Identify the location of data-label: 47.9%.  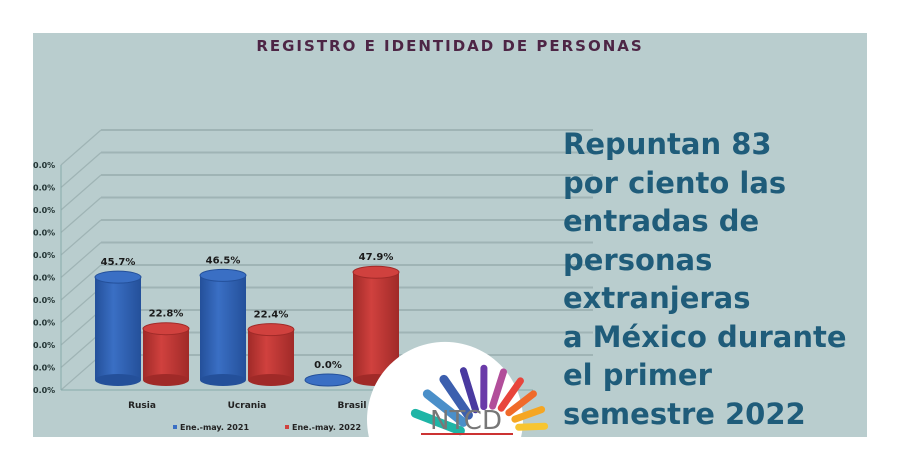
(376, 257).